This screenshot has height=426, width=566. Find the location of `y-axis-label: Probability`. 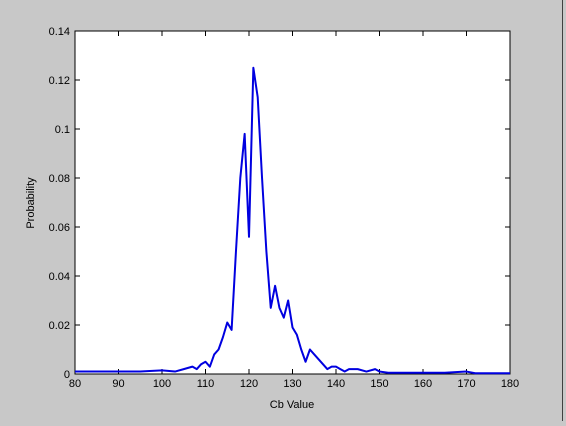

y-axis-label: Probability is located at coordinates (31, 203).